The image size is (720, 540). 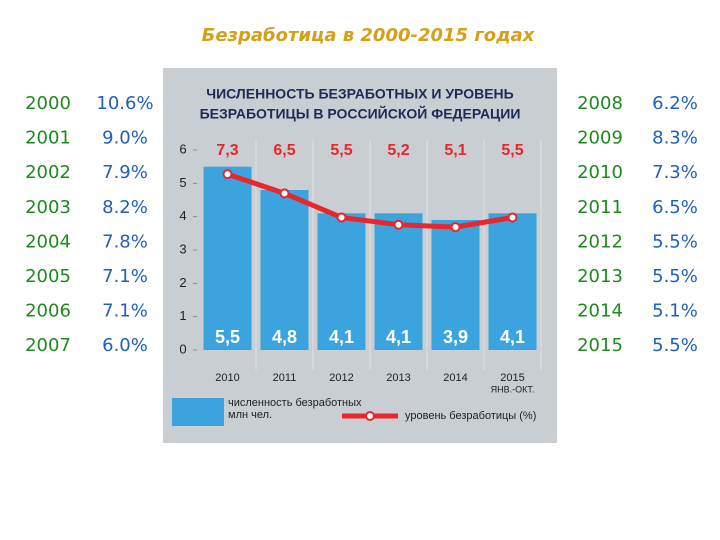 I want to click on rate: 7.9%, so click(x=125, y=172).